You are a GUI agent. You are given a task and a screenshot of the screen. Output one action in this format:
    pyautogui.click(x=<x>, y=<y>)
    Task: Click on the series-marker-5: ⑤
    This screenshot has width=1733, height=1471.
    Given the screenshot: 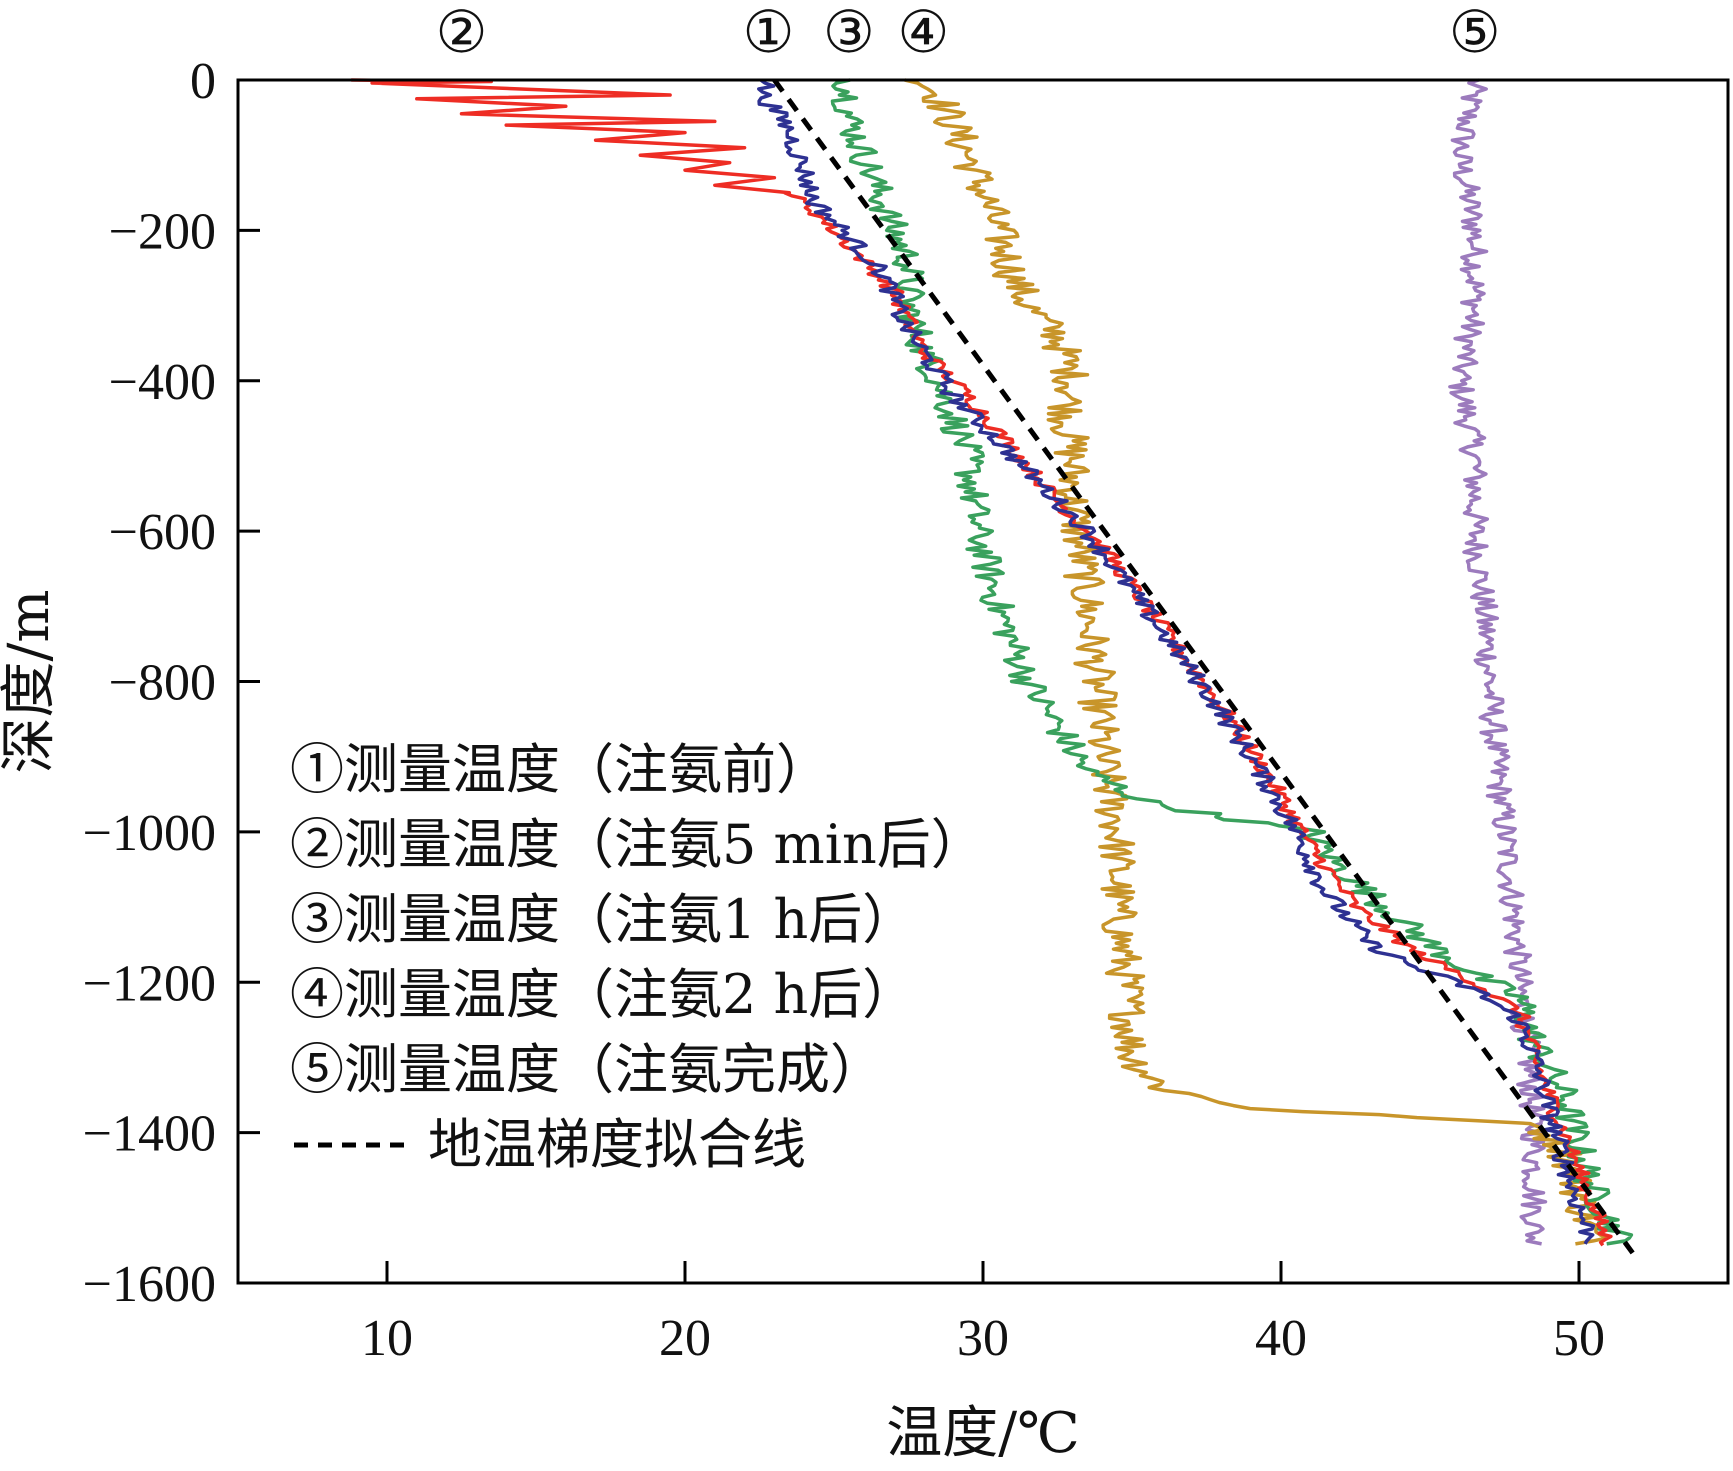 What is the action you would take?
    pyautogui.click(x=1475, y=33)
    